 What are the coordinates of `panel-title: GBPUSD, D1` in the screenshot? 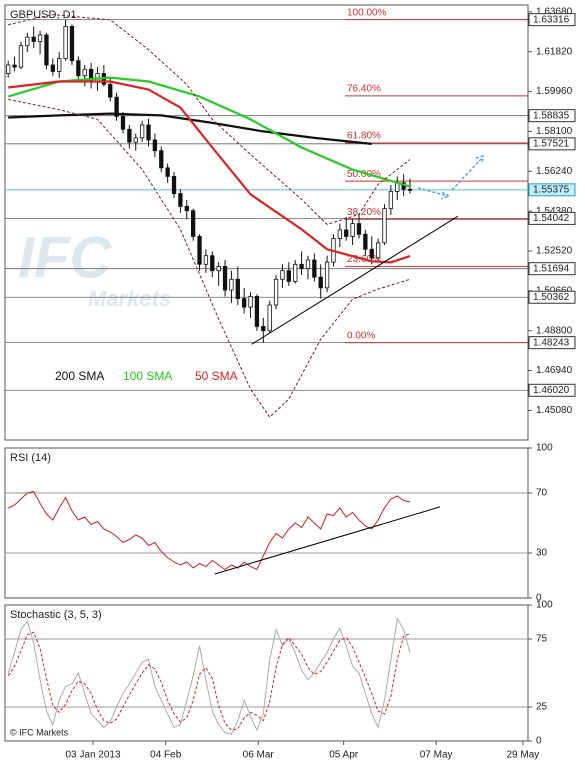 It's located at (43, 15).